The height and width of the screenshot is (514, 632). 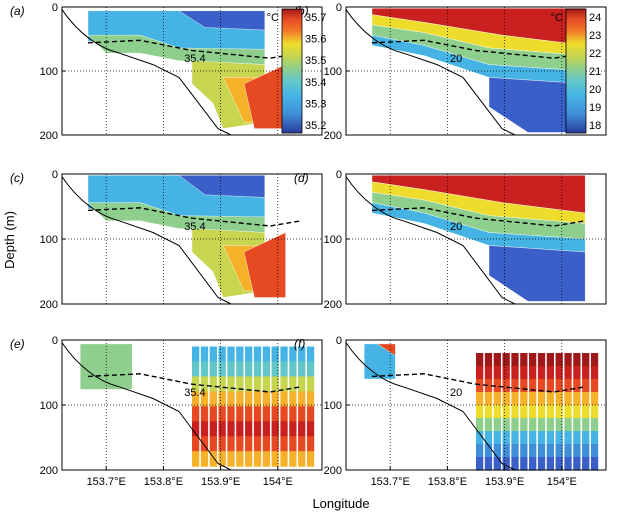 I want to click on colorbar-tick-label: 18, so click(x=595, y=126).